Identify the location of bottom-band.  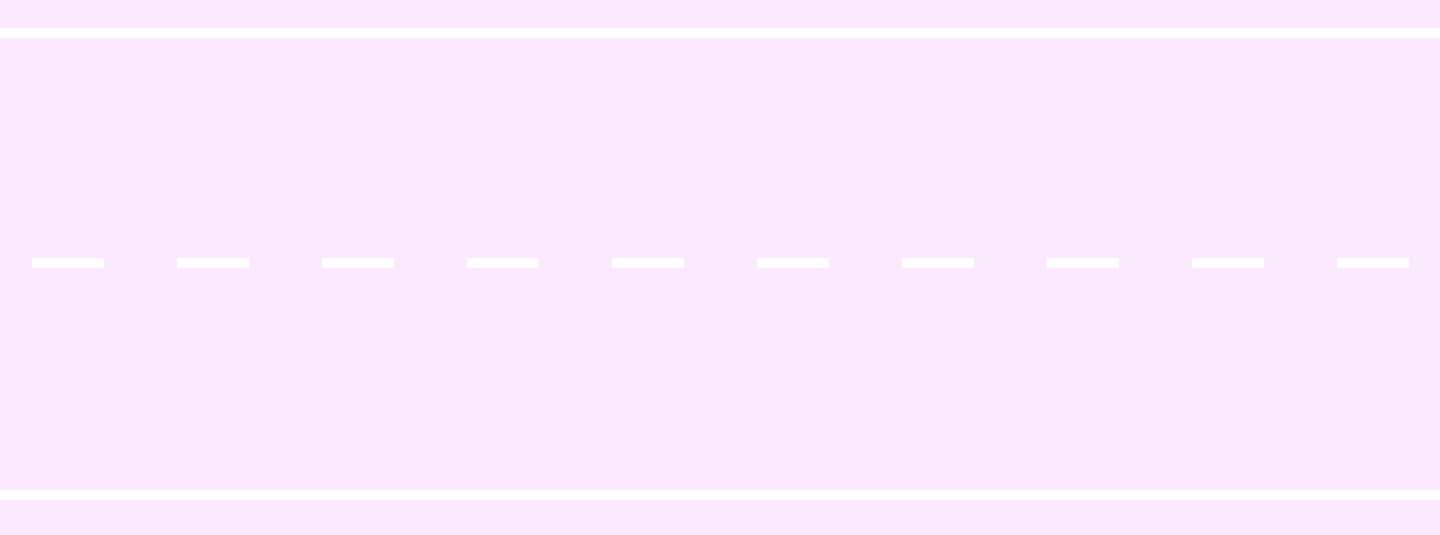
(720, 517).